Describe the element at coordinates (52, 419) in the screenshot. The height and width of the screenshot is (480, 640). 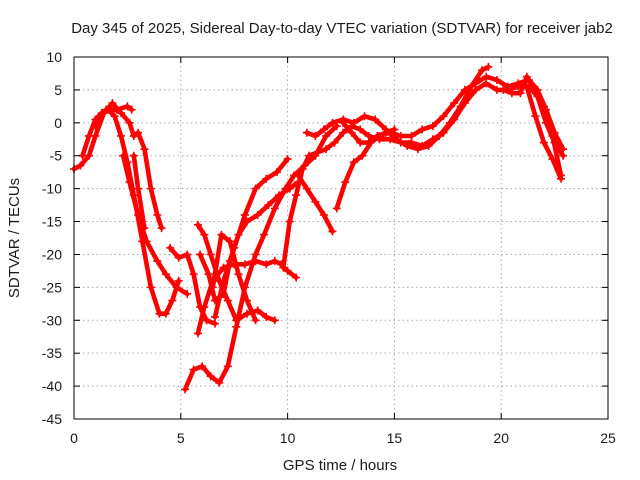
I see `y-tick-label: -45` at that location.